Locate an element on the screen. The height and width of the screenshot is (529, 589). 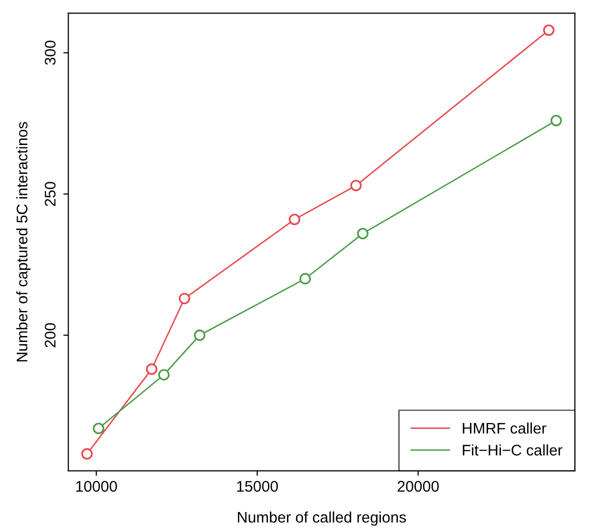
y-tick-label: 300 is located at coordinates (50, 52).